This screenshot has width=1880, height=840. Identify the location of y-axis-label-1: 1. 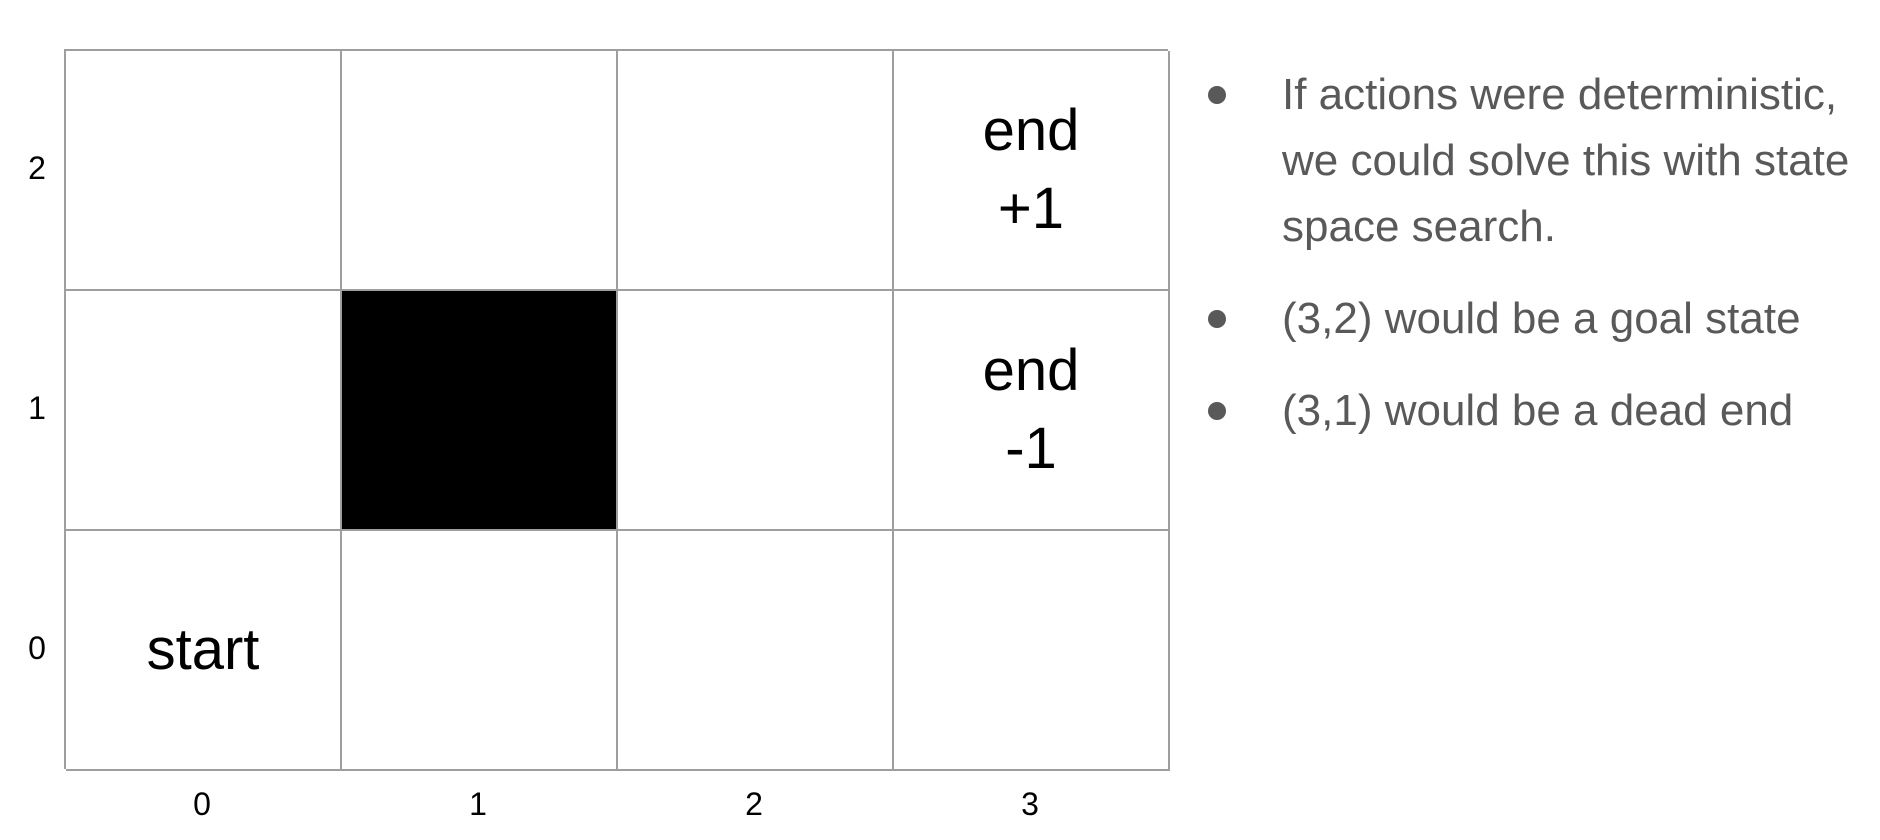
(37, 408).